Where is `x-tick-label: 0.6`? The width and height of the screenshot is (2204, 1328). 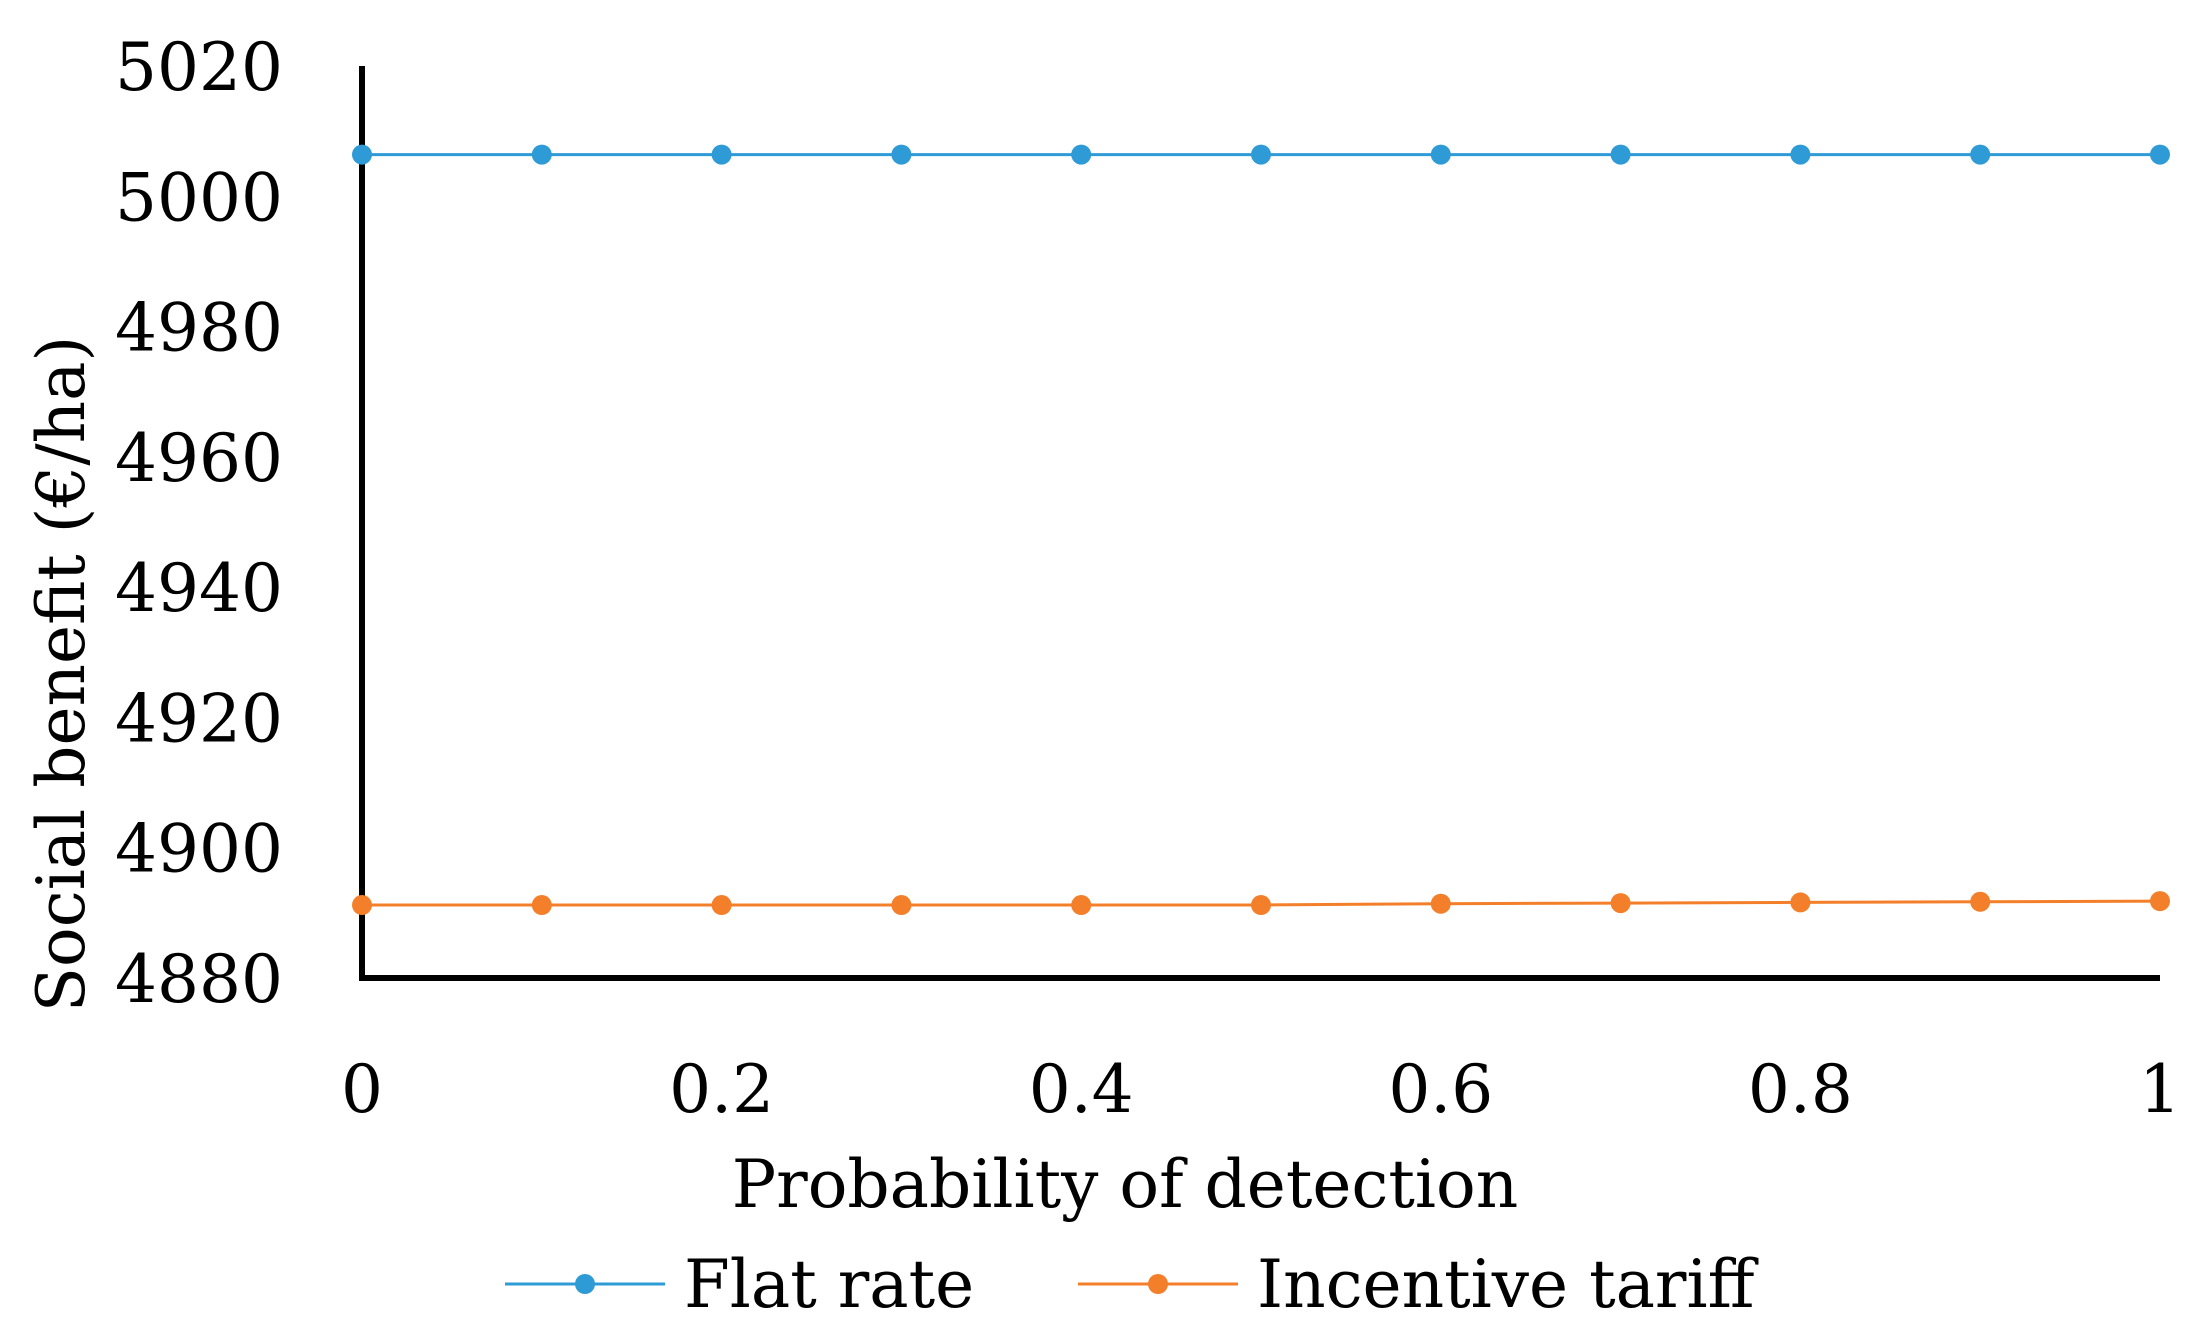 x-tick-label: 0.6 is located at coordinates (1440, 1089).